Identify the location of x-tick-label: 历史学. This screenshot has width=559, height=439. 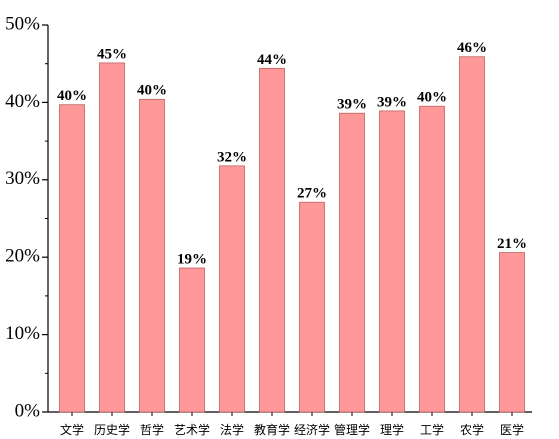
(112, 429).